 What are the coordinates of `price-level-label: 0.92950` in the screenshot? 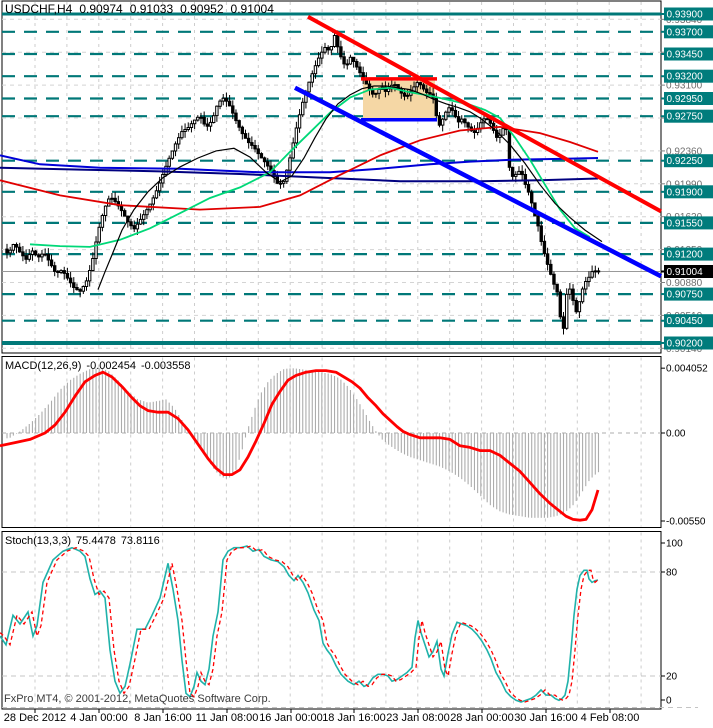 It's located at (685, 99).